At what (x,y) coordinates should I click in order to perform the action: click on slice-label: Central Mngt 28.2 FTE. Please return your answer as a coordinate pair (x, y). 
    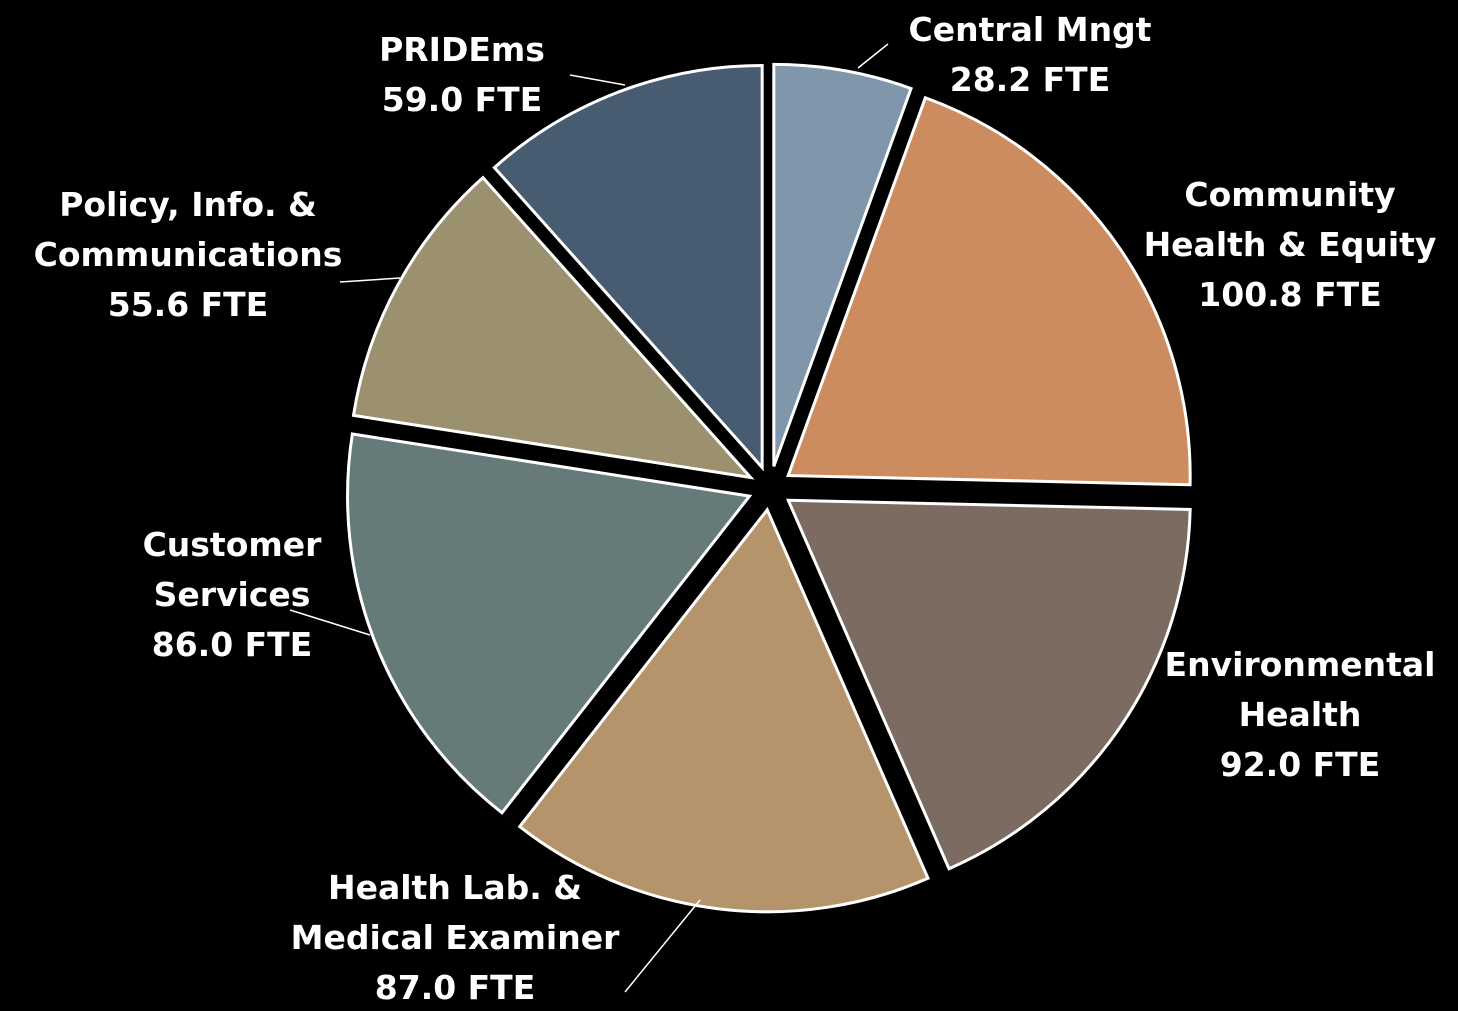
    Looking at the image, I should click on (1030, 55).